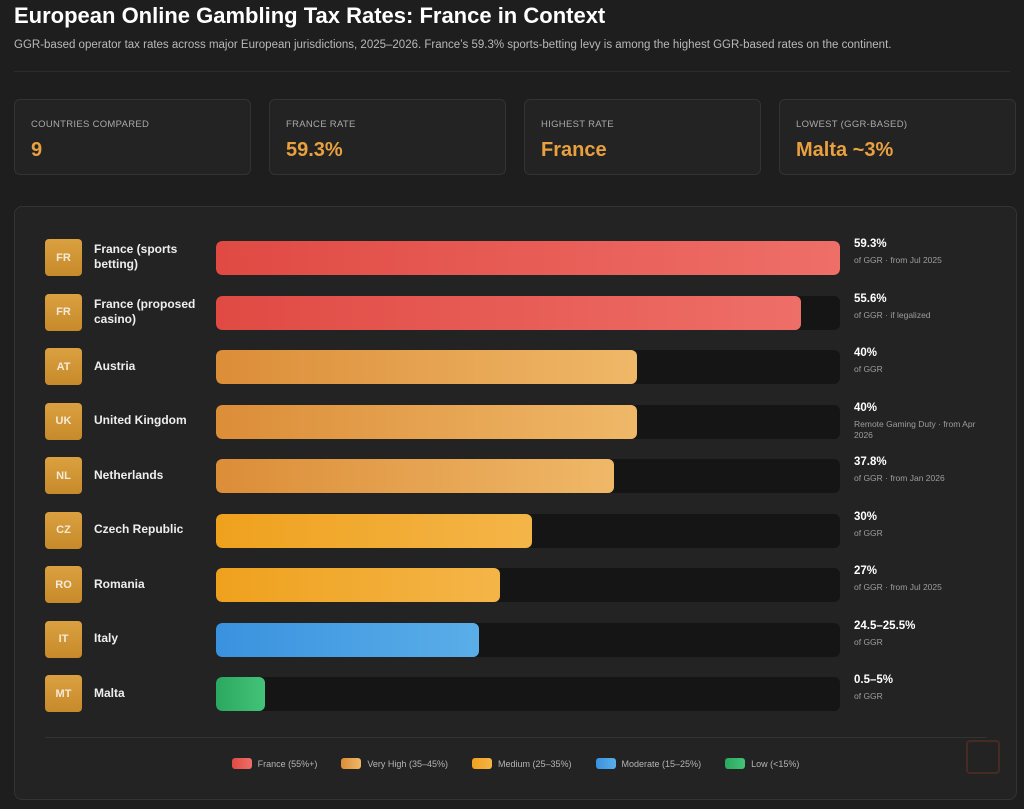  I want to click on header-divider, so click(512, 71).